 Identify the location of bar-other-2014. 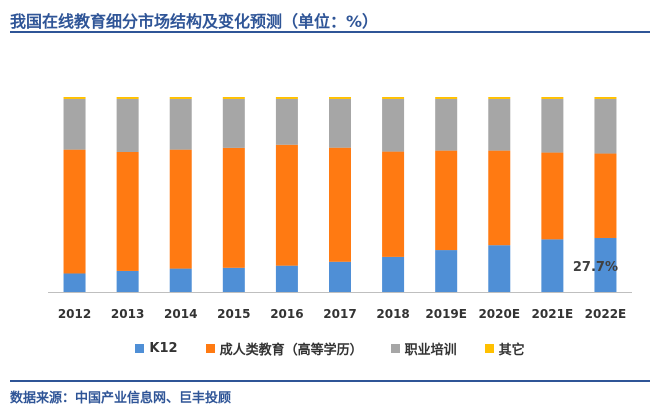
(180, 98).